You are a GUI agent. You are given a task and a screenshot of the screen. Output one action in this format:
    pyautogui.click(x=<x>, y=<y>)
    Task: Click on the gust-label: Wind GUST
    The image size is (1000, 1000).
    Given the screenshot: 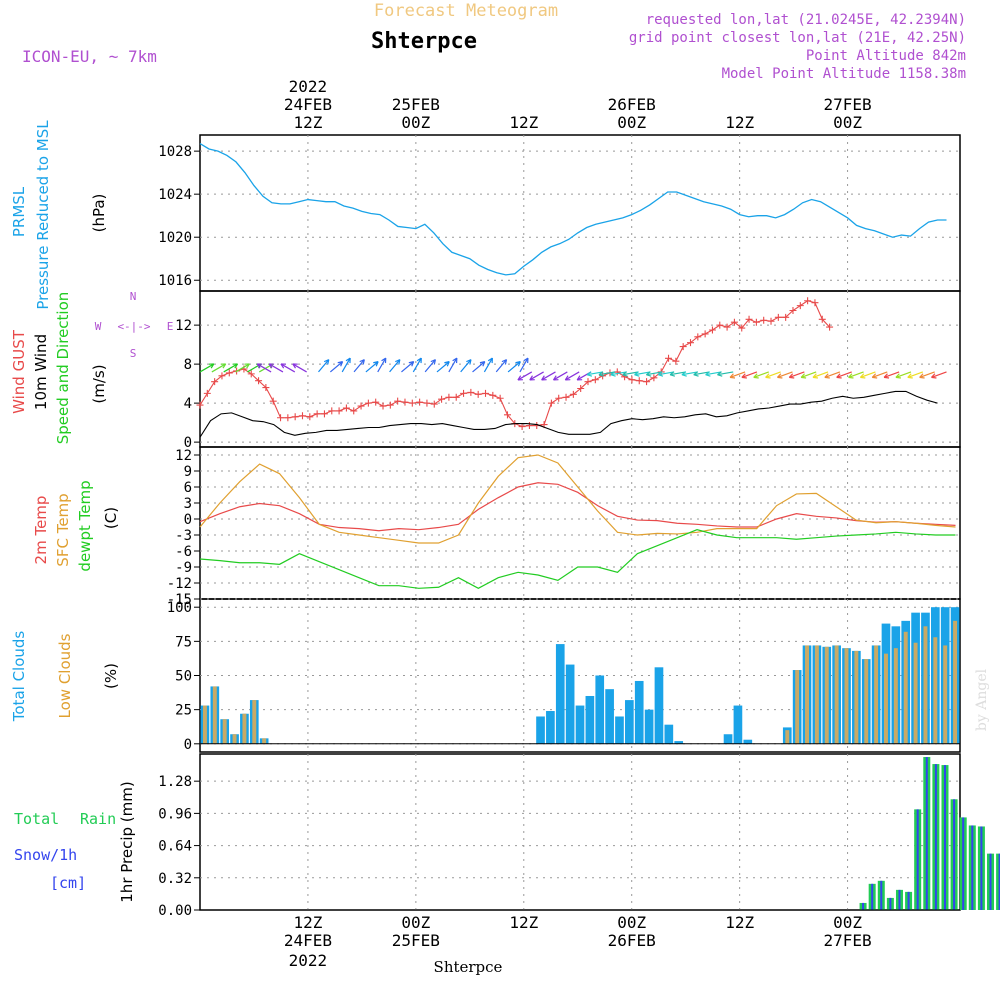 What is the action you would take?
    pyautogui.click(x=19, y=371)
    